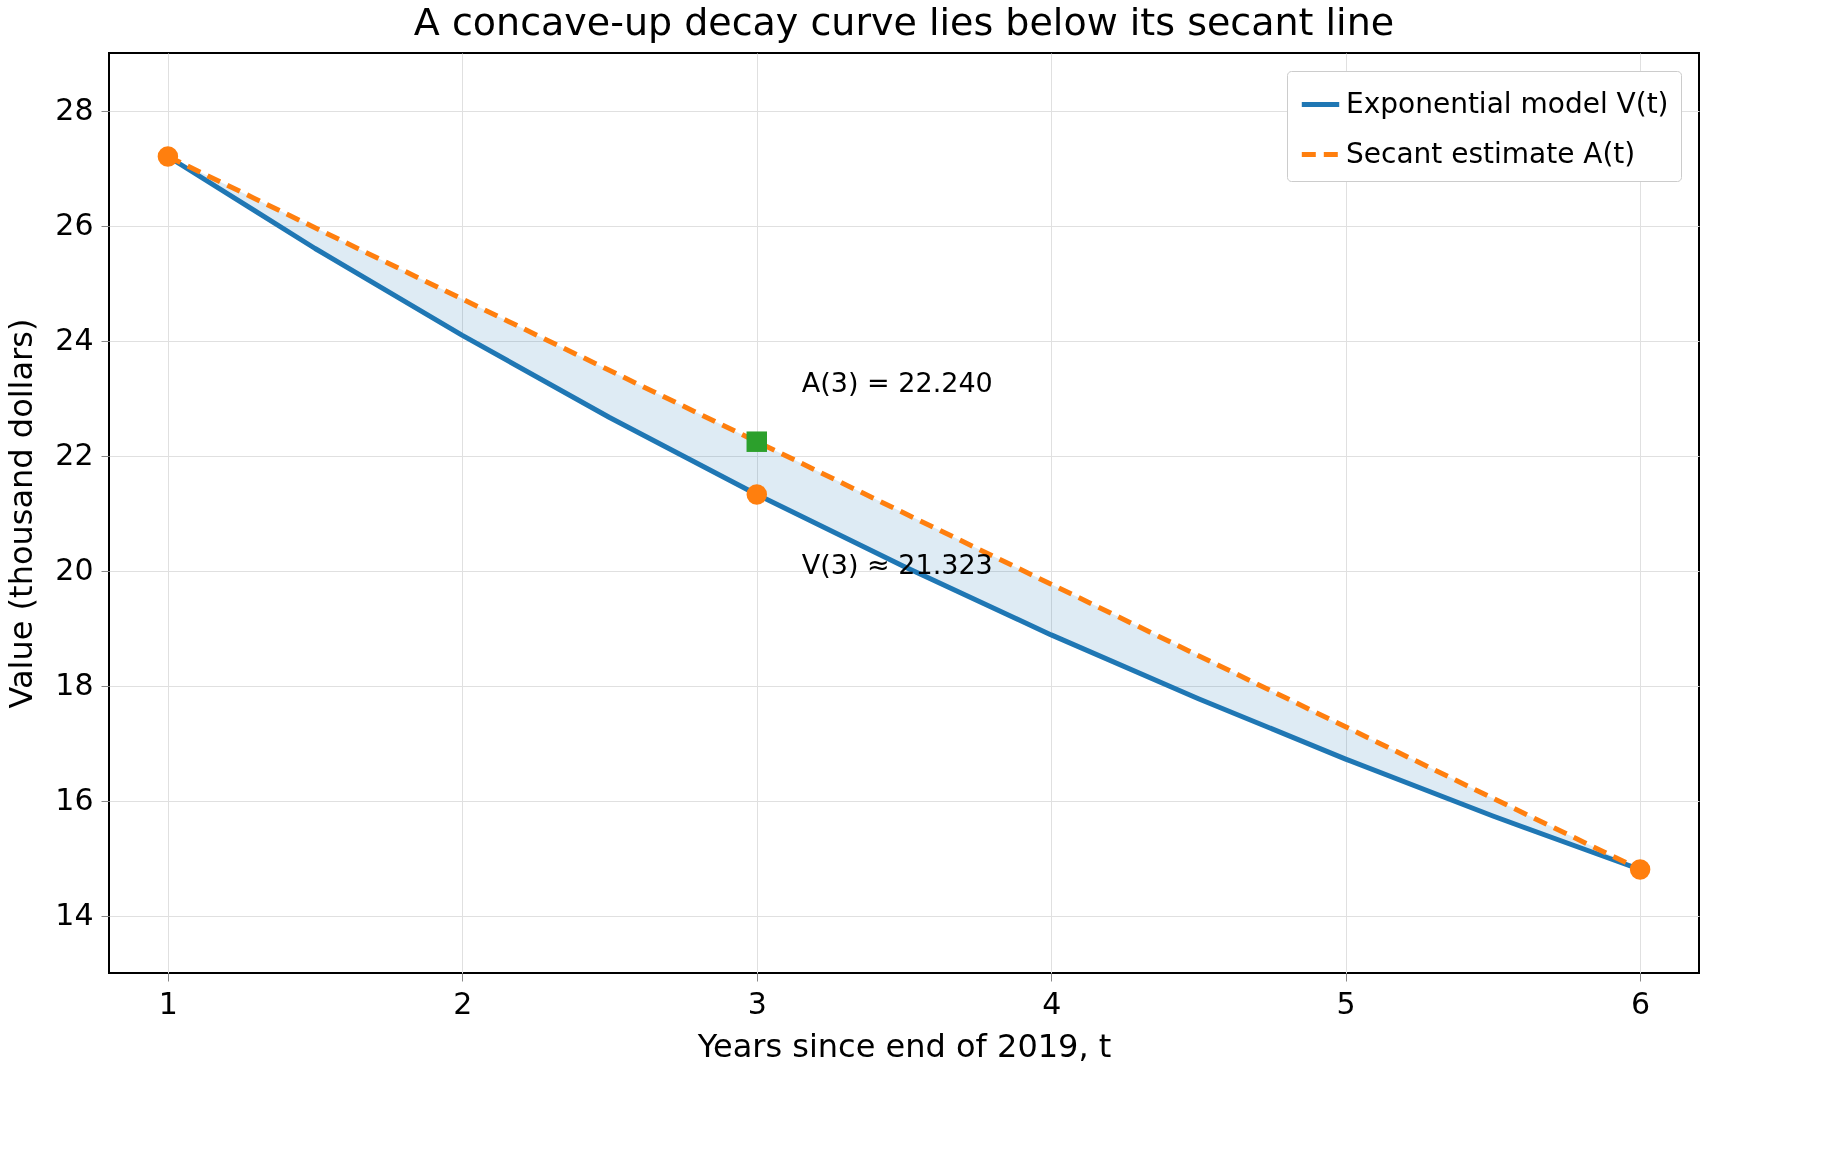 This screenshot has width=1825, height=1150. I want to click on legend-label: Secant estimate A(t), so click(1491, 153).